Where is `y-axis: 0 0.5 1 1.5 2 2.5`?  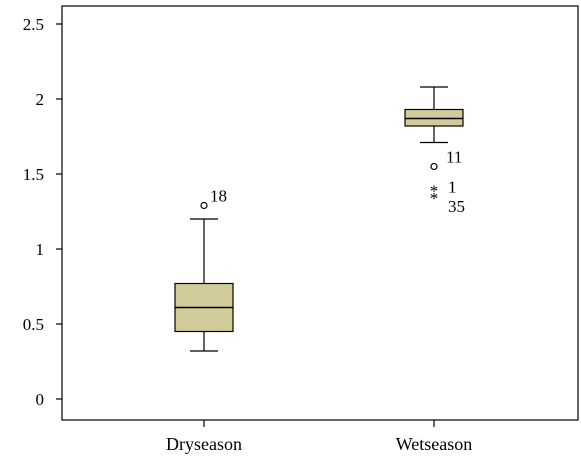
y-axis: 0 0.5 1 1.5 2 2.5 is located at coordinates (42, 212).